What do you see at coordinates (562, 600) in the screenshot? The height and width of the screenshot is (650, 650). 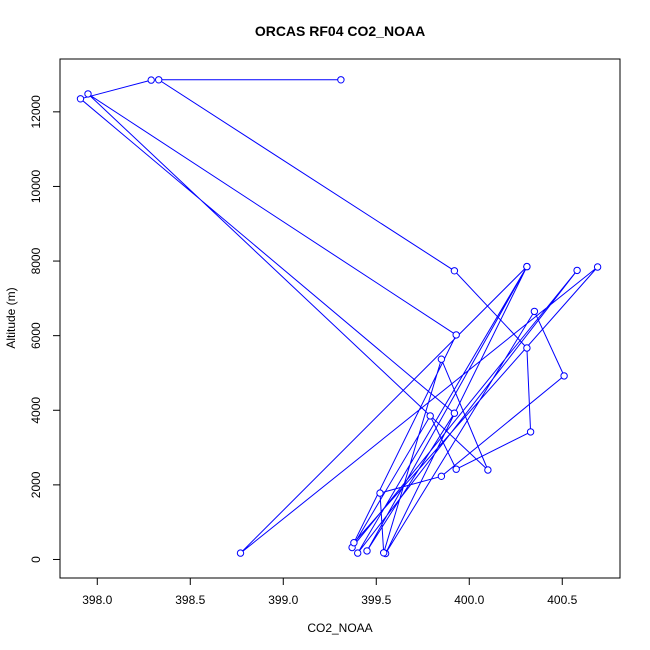 I see `x-tick-label: 400.5` at bounding box center [562, 600].